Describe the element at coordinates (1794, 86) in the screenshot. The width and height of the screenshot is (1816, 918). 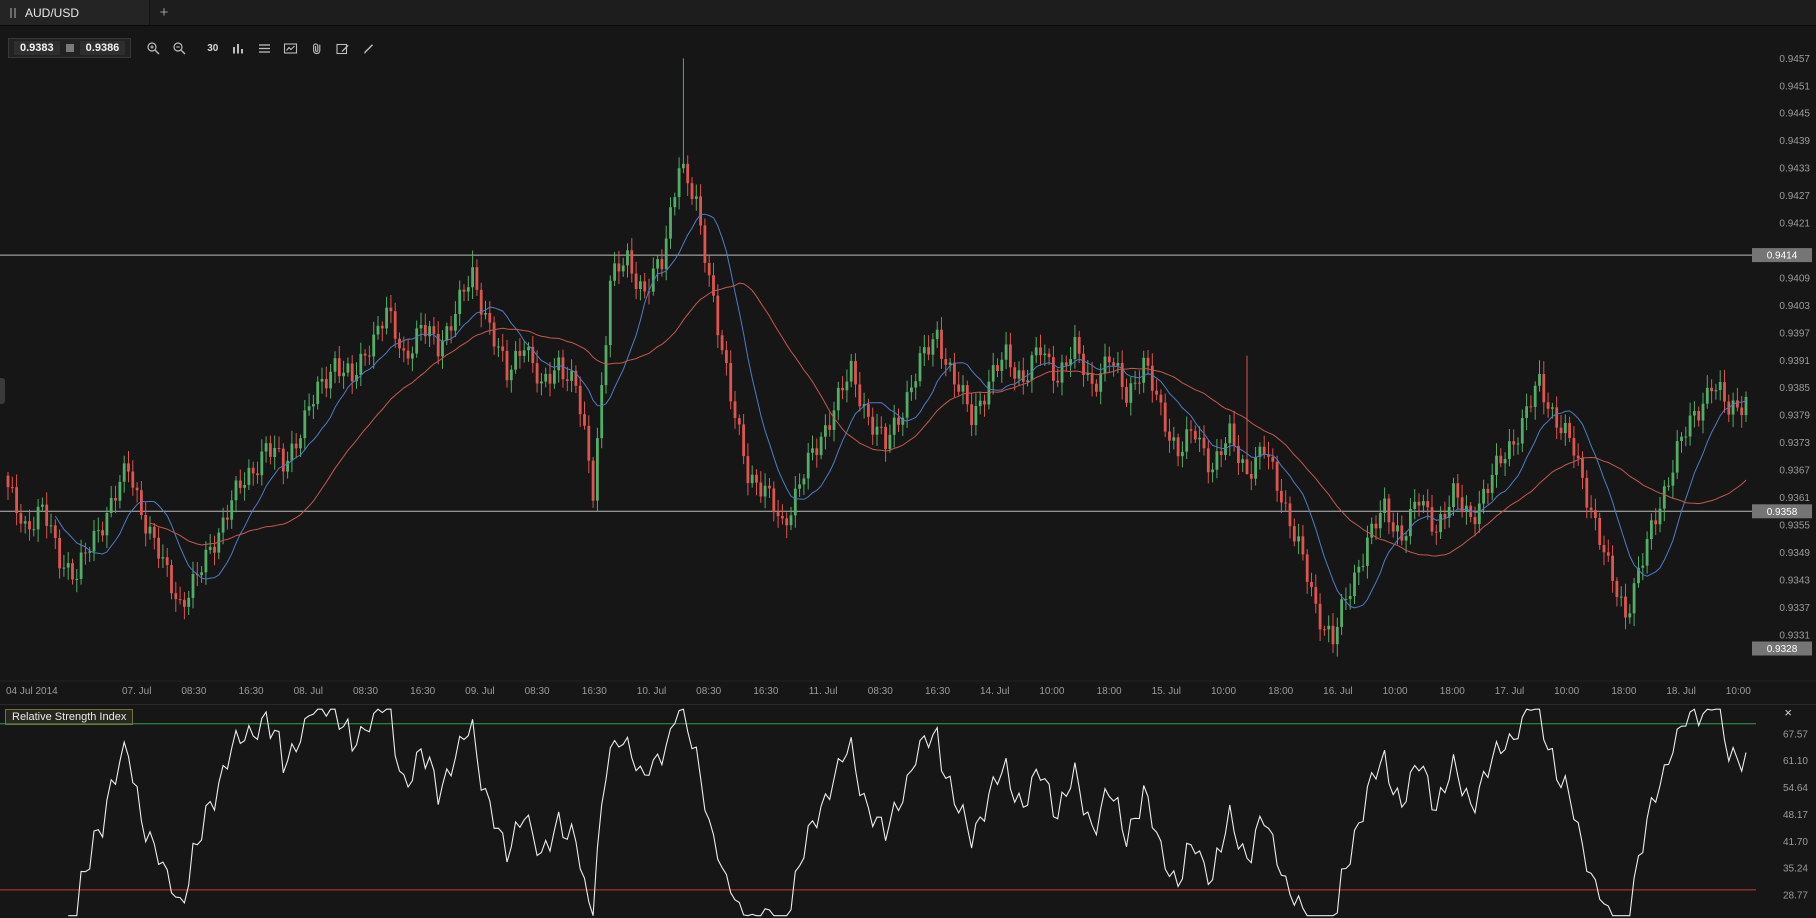
I see `svg-text: 0.9451` at that location.